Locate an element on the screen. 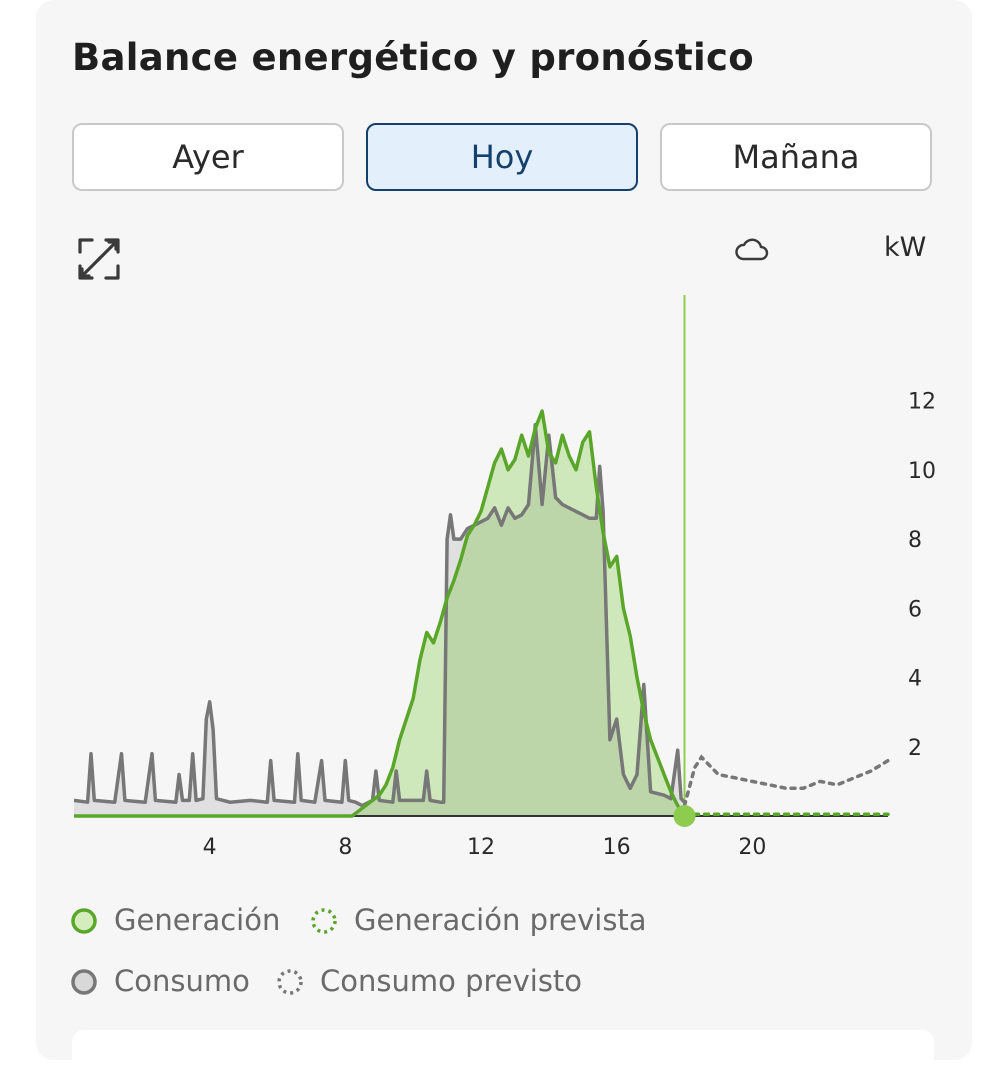 Image resolution: width=983 pixels, height=1070 pixels. y-tick-label: 2 is located at coordinates (915, 748).